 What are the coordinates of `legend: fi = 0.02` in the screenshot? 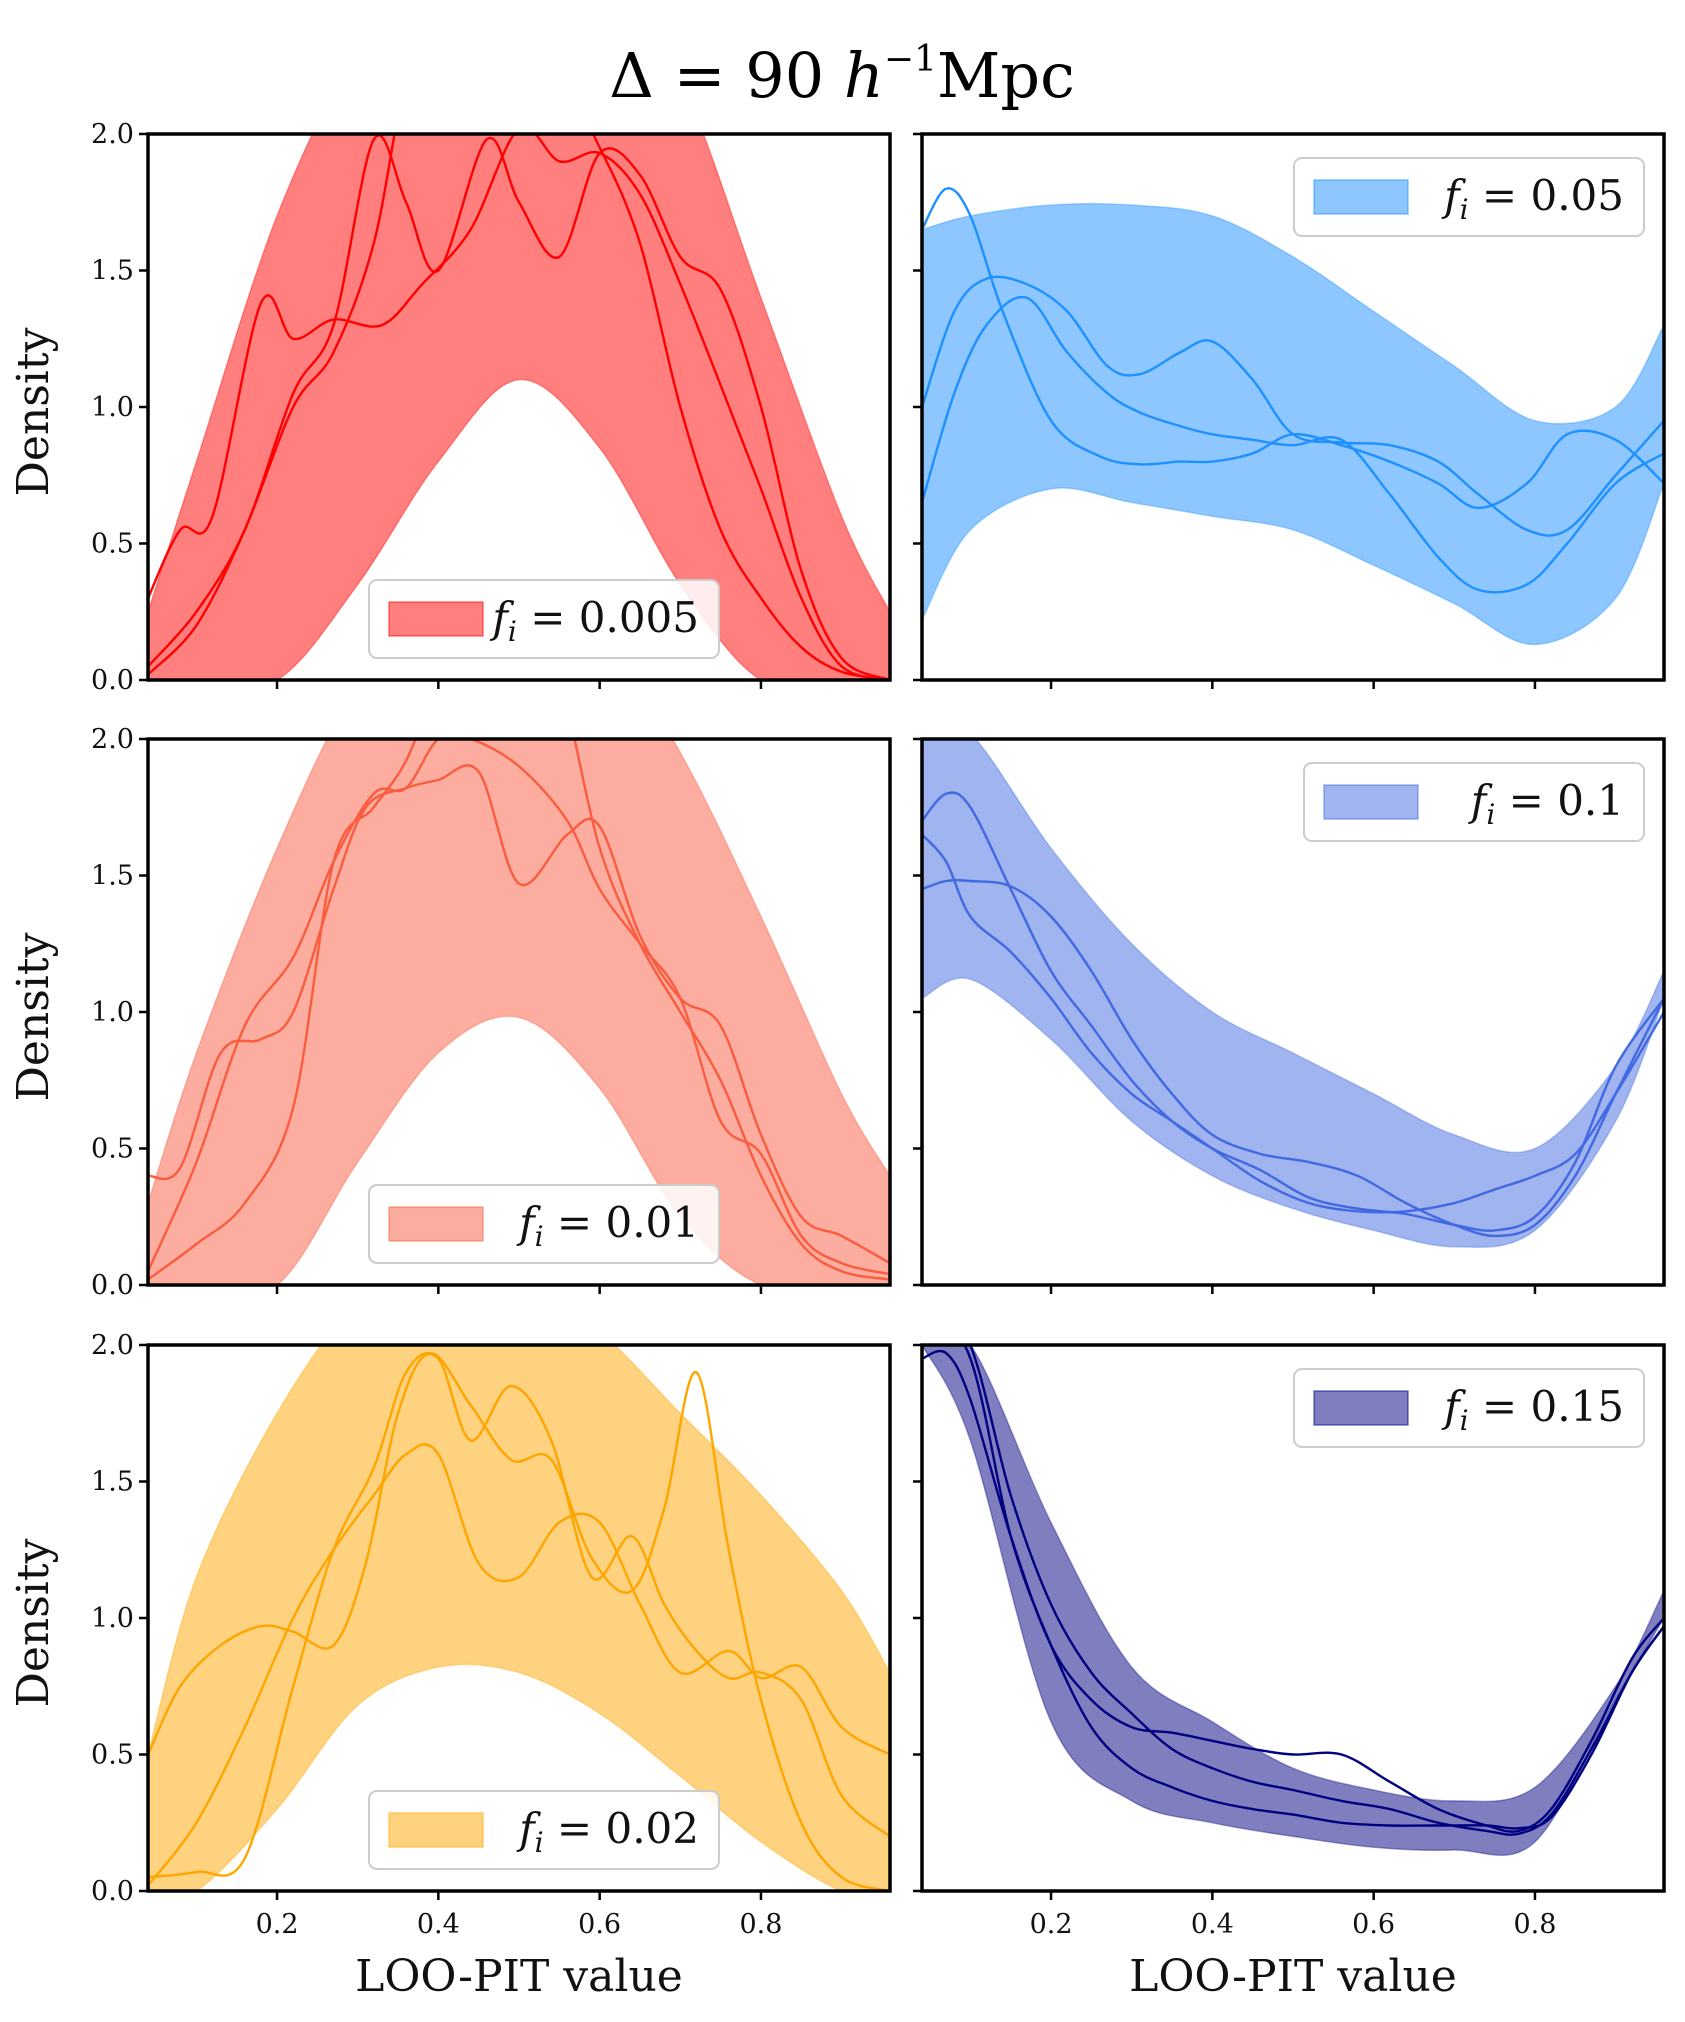 It's located at (544, 1830).